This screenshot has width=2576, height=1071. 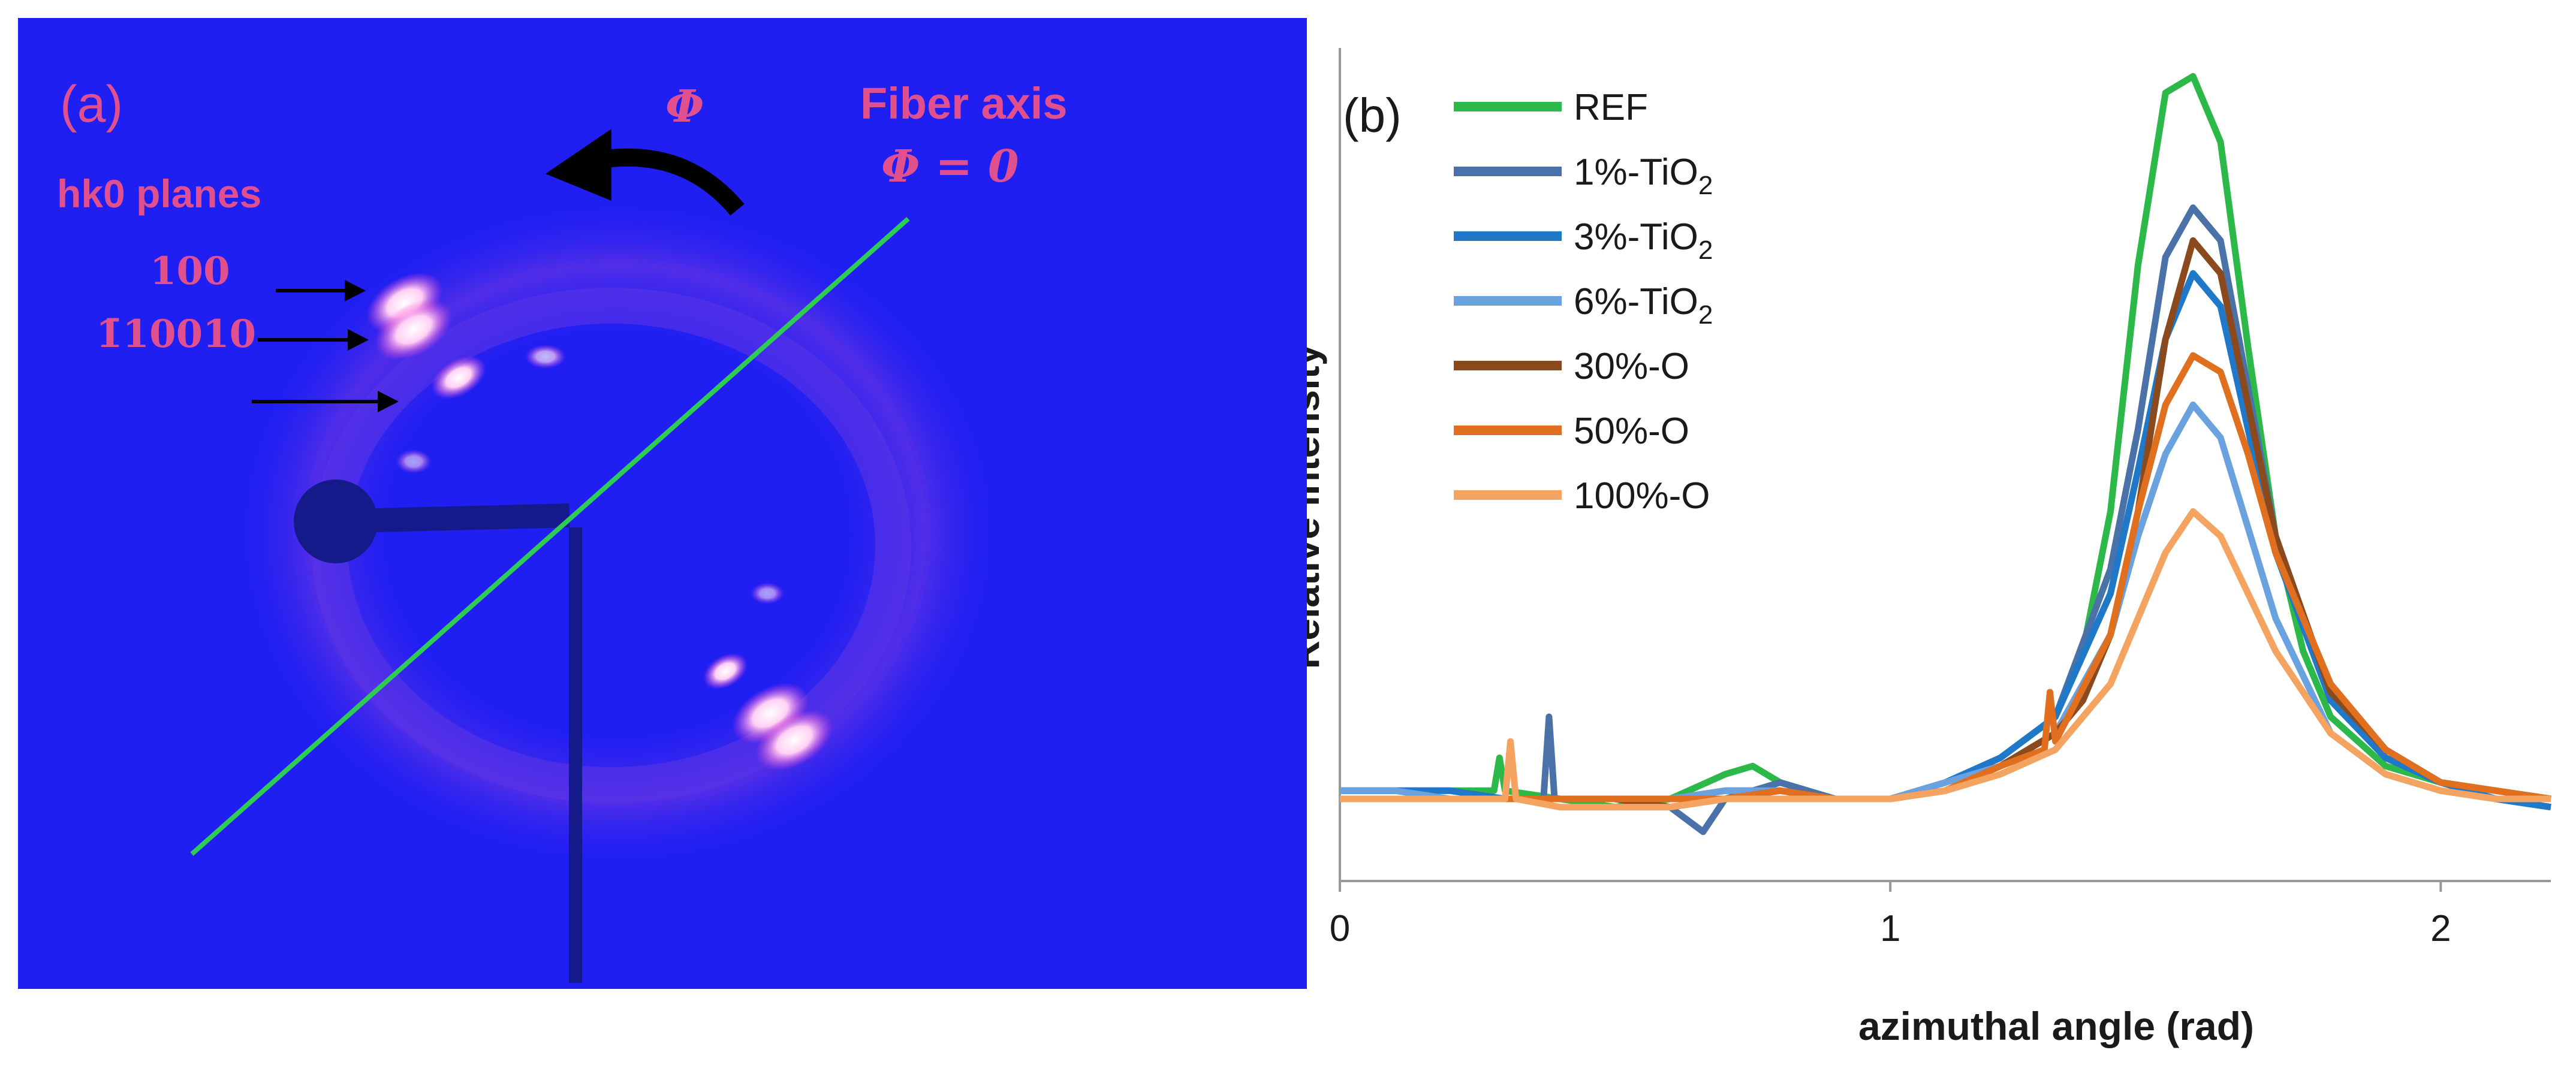 What do you see at coordinates (336, 521) in the screenshot?
I see `beamstop` at bounding box center [336, 521].